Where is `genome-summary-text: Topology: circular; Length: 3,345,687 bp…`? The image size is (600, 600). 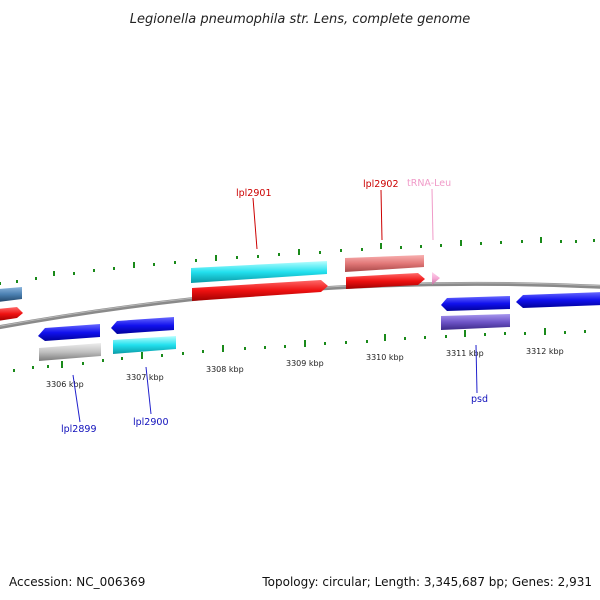 genome-summary-text: Topology: circular; Length: 3,345,687 bp… is located at coordinates (426, 582).